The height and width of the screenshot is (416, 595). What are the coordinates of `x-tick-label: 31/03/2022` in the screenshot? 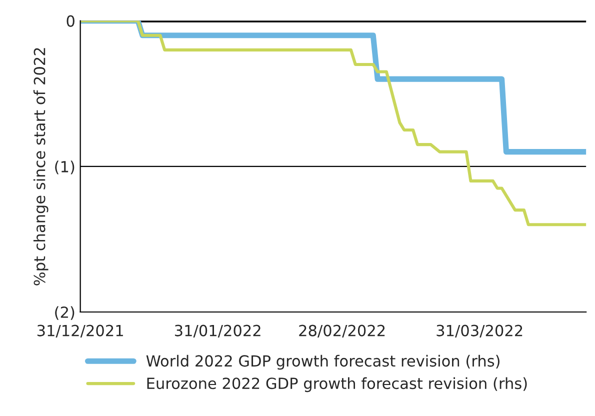 It's located at (479, 331).